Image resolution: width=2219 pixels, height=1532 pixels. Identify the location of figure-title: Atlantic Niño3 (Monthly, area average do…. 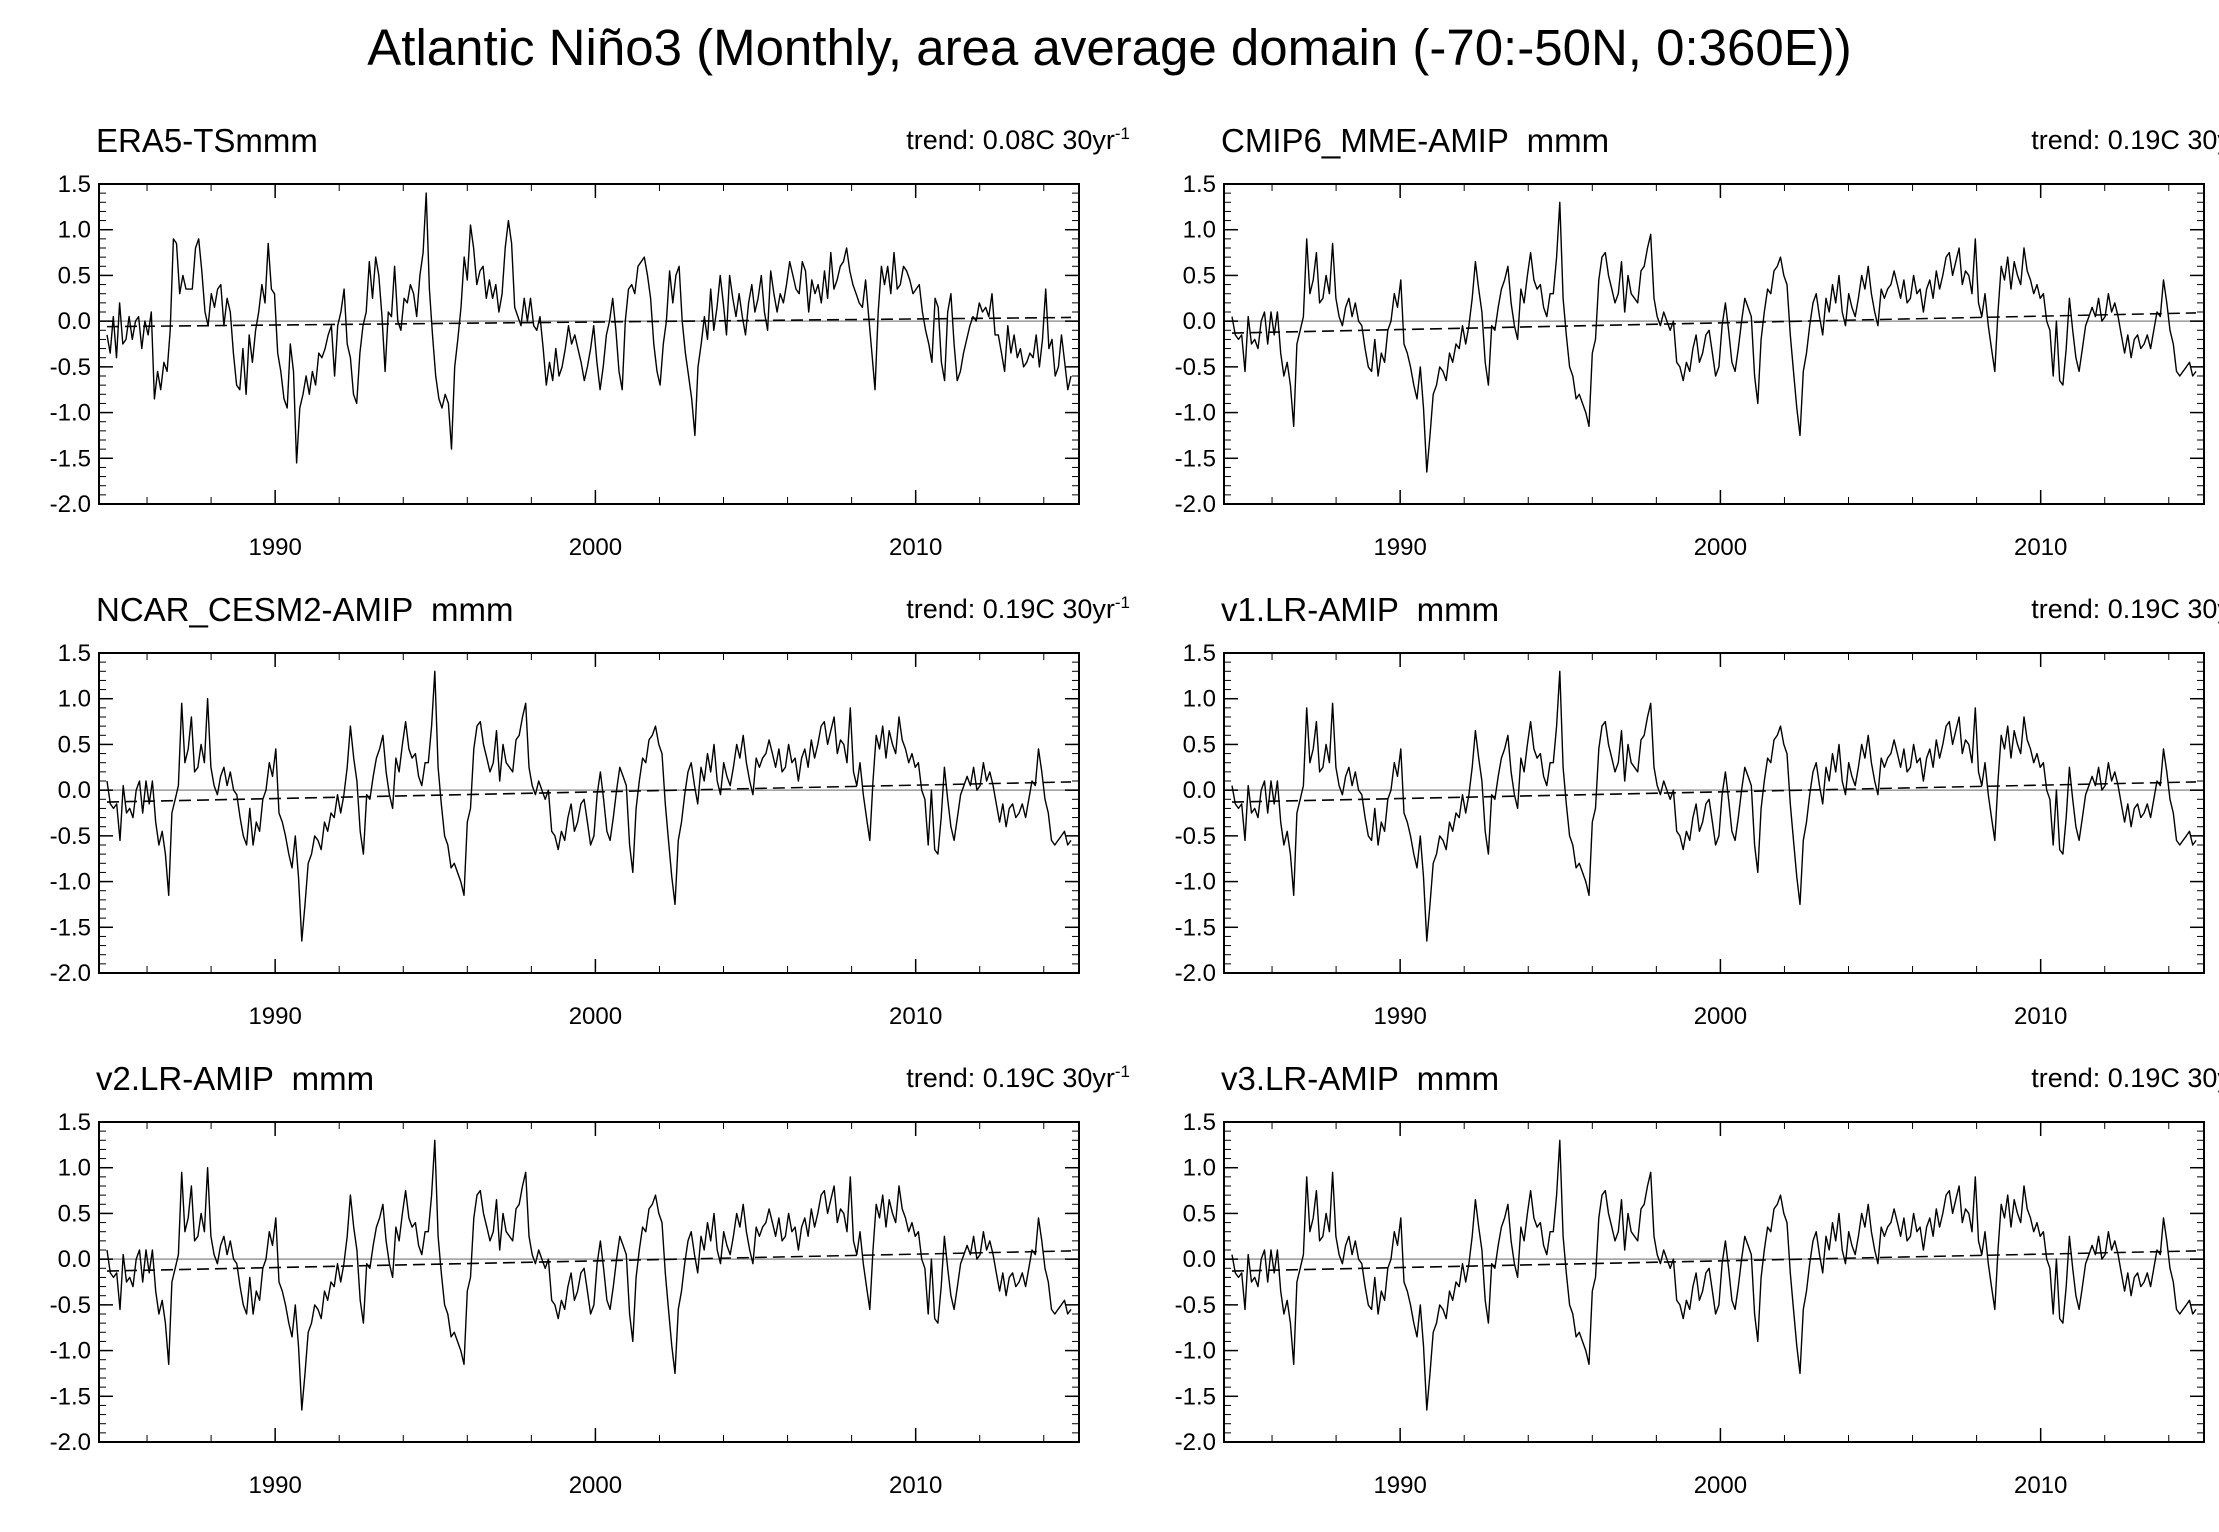
(1109, 47).